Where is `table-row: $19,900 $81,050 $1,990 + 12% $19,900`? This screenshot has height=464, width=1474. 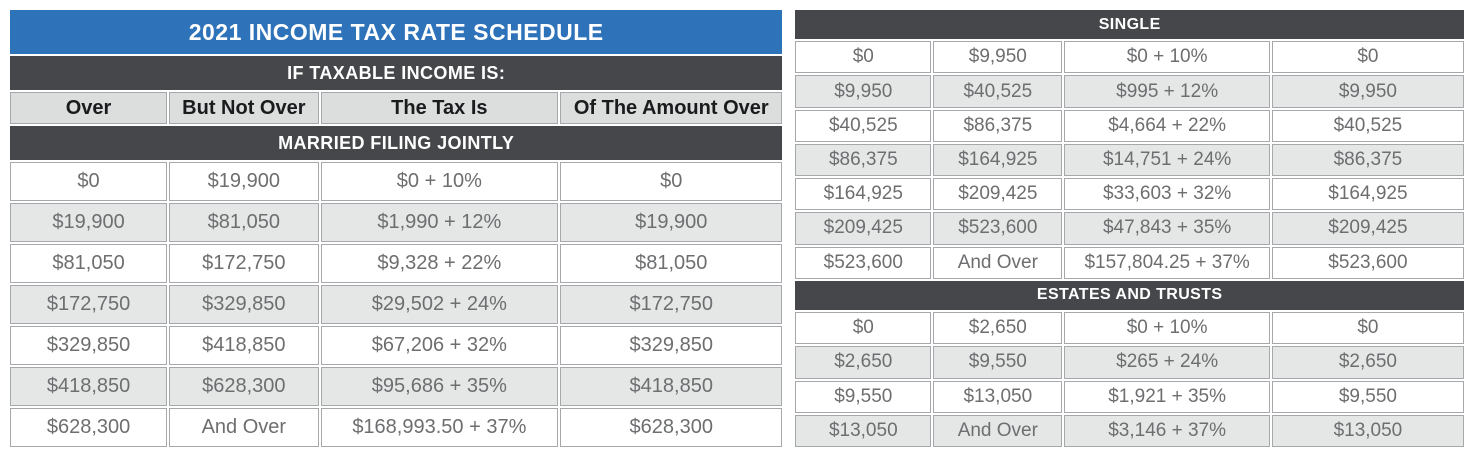 table-row: $19,900 $81,050 $1,990 + 12% $19,900 is located at coordinates (396, 222).